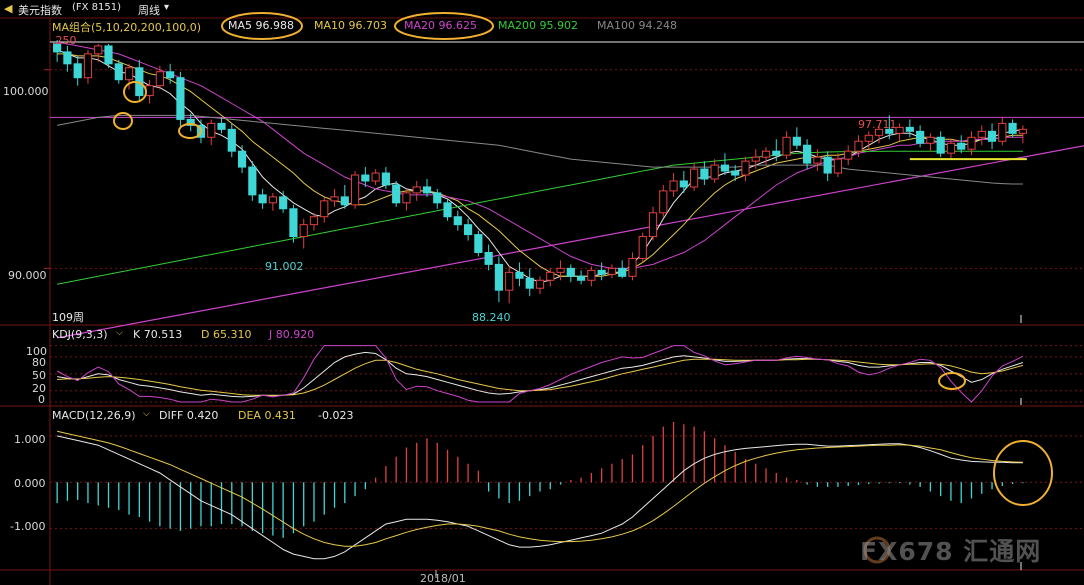 The height and width of the screenshot is (585, 1084). Describe the element at coordinates (39, 362) in the screenshot. I see `kdj-tick-80: 80` at that location.